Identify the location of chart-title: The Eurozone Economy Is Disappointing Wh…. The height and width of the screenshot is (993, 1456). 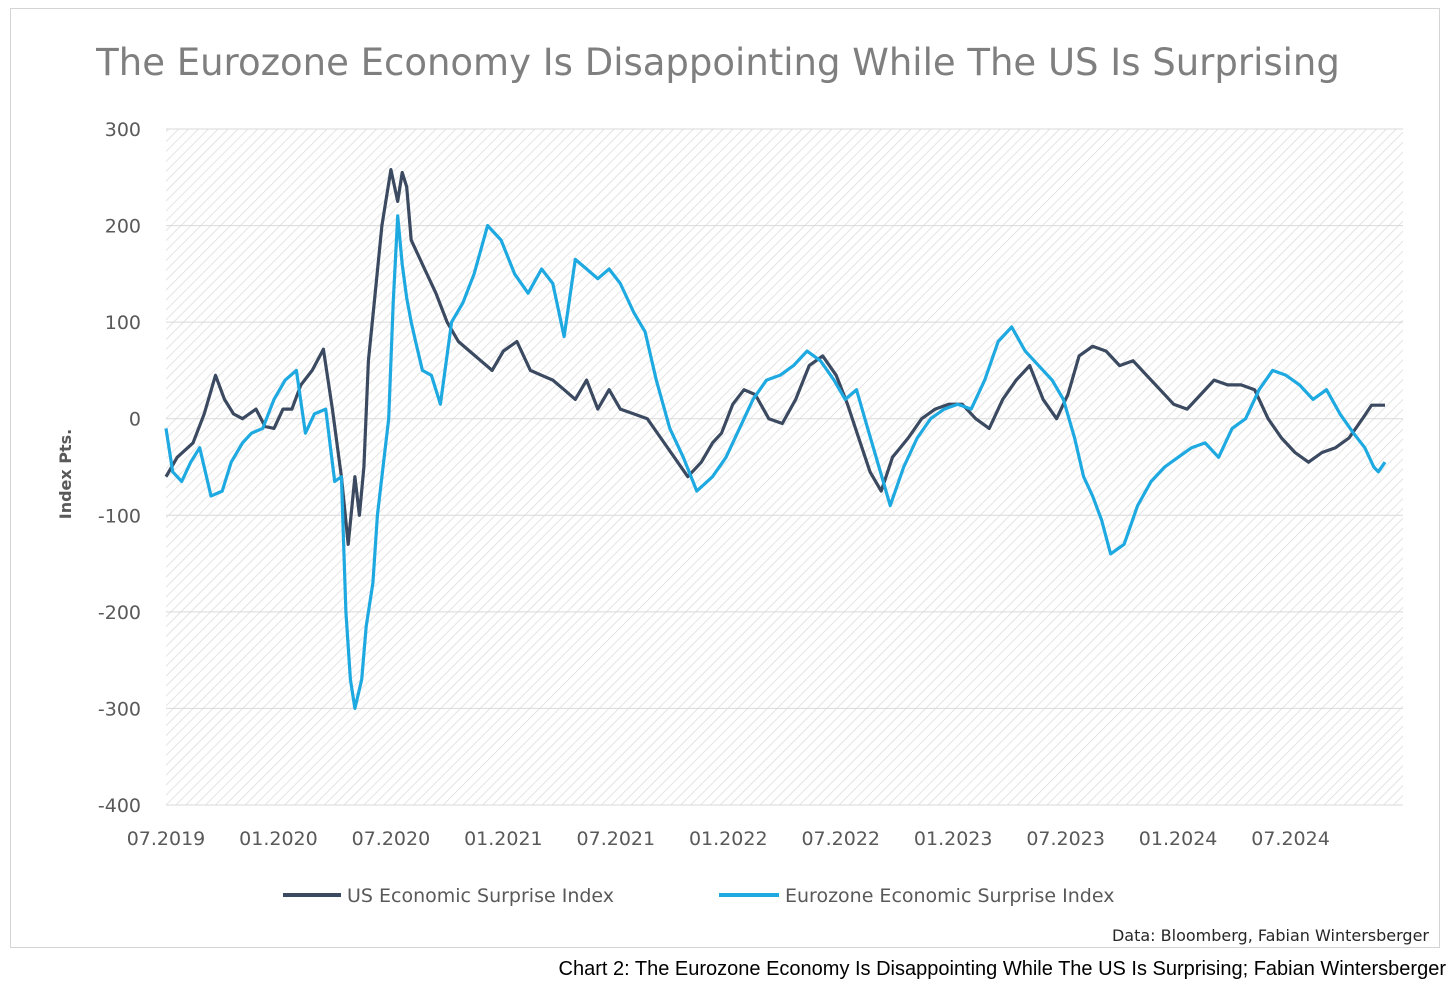
(717, 62).